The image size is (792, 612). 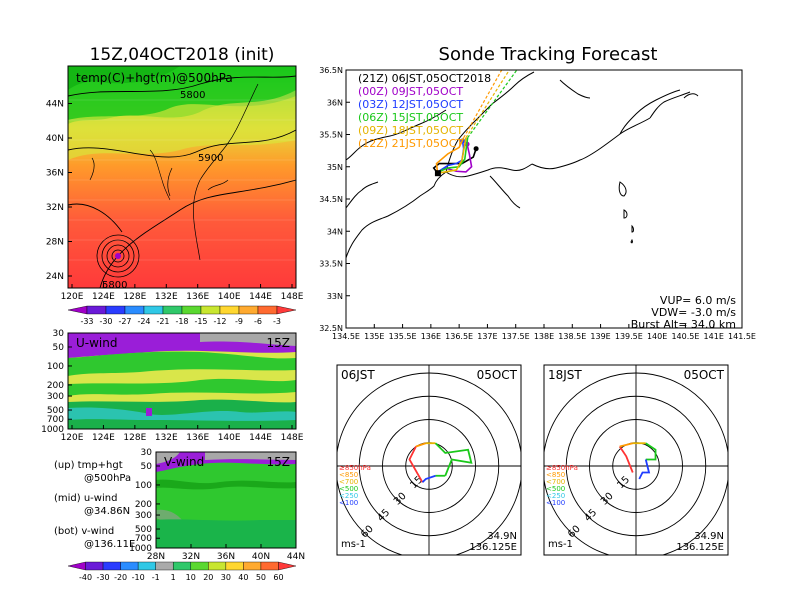 What do you see at coordinates (84, 531) in the screenshot?
I see `legend-line-5: (bot) v-wind` at bounding box center [84, 531].